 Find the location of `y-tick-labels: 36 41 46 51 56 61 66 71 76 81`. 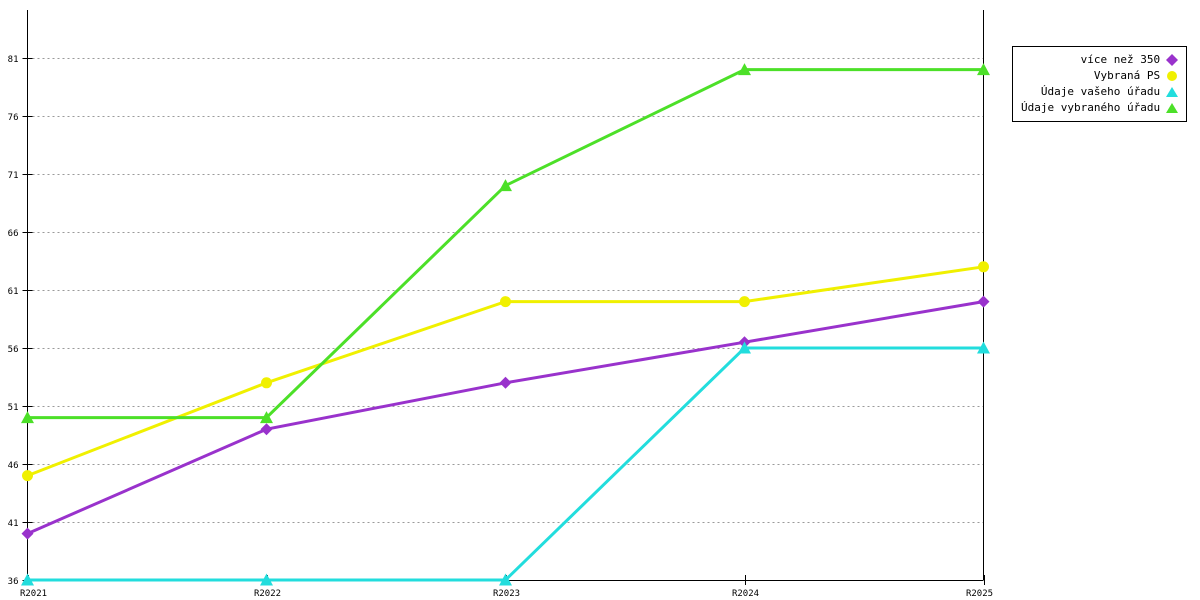

y-tick-labels: 36 41 46 51 56 61 66 71 76 81 is located at coordinates (13, 321).